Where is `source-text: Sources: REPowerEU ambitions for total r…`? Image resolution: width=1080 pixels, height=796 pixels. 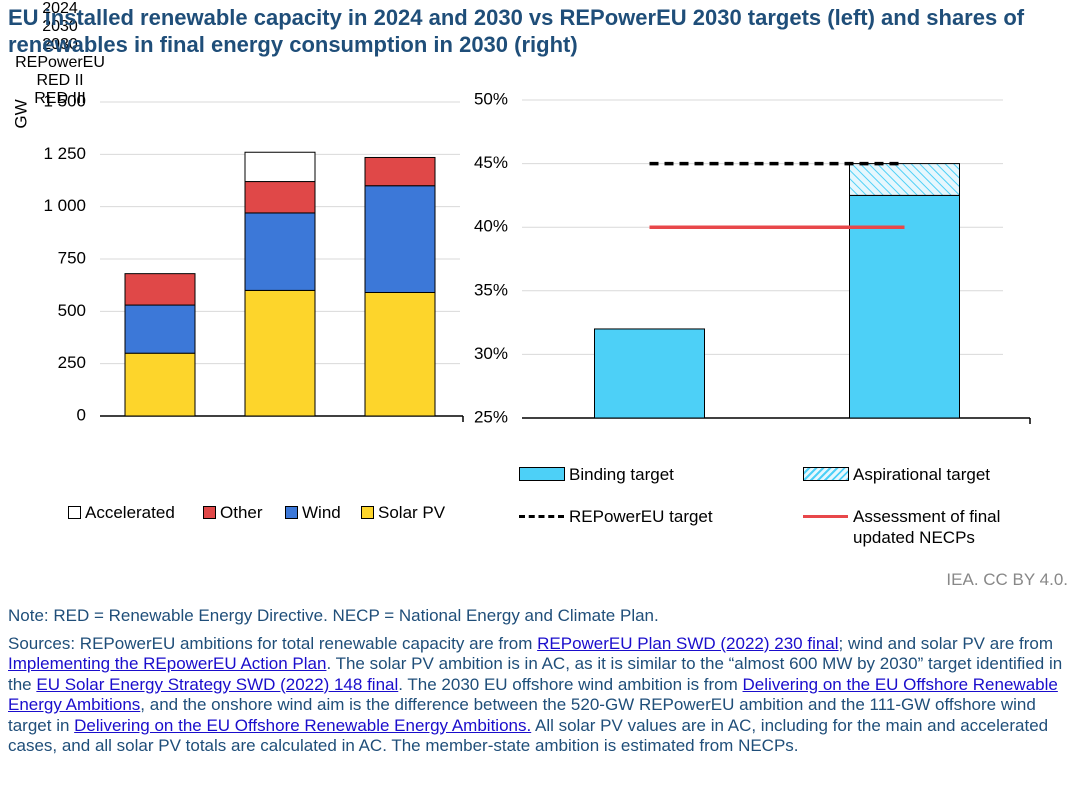 source-text: Sources: REPowerEU ambitions for total r… is located at coordinates (273, 643).